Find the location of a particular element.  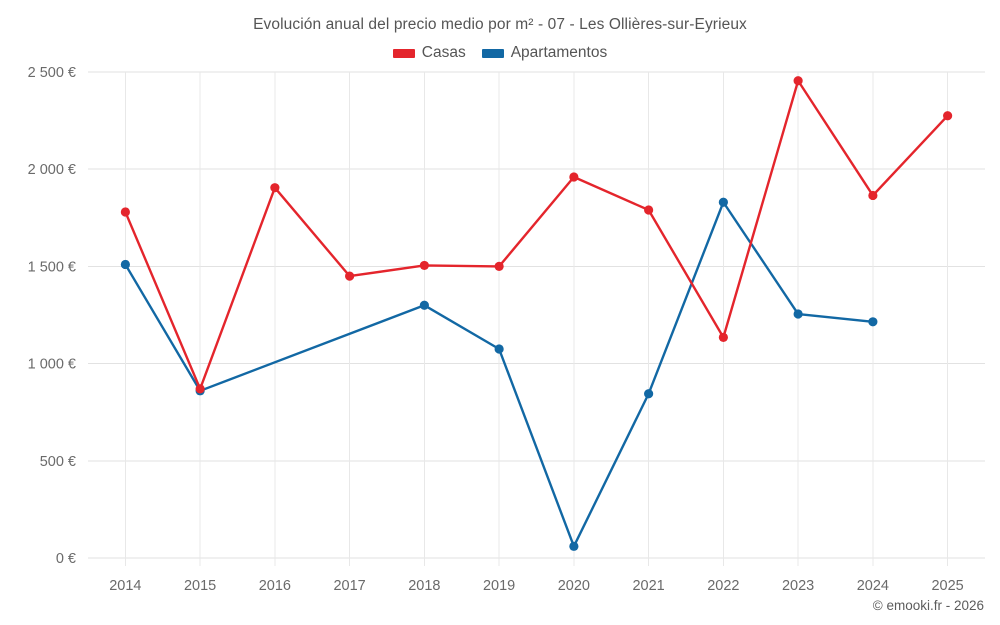

x-axis-tick-label: 2025 is located at coordinates (947, 586).